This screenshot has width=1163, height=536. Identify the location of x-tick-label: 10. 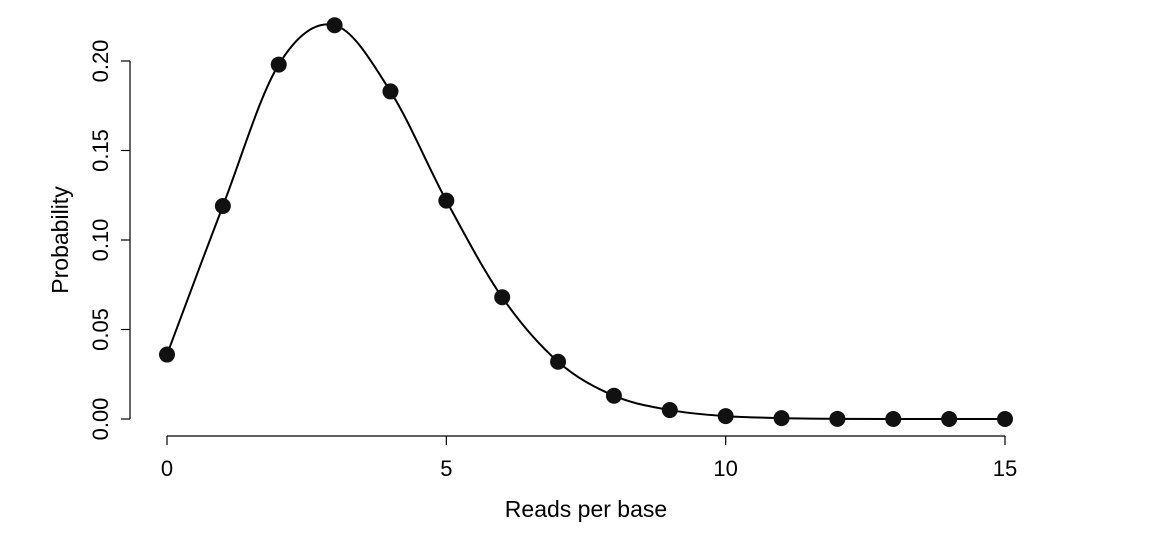
(725, 468).